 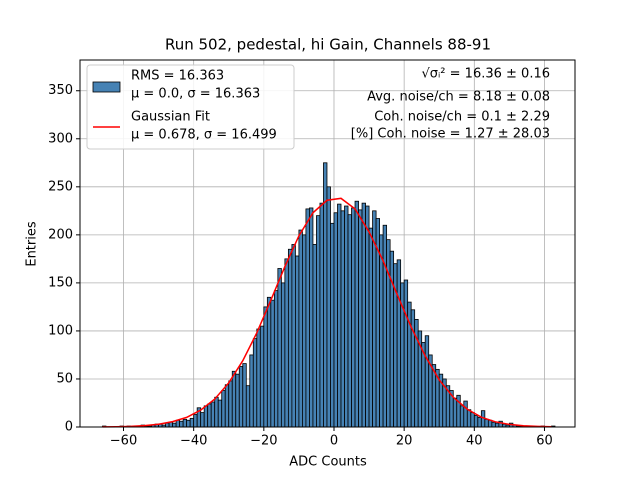 What do you see at coordinates (177, 76) in the screenshot?
I see `legend-label: RMS = 16.363` at bounding box center [177, 76].